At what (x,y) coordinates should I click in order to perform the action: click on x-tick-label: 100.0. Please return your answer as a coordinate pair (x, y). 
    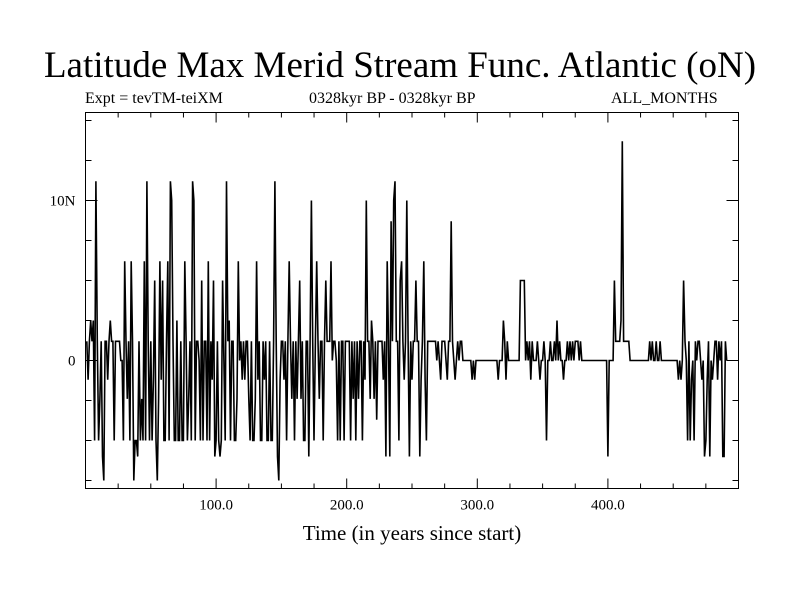
    Looking at the image, I should click on (216, 506).